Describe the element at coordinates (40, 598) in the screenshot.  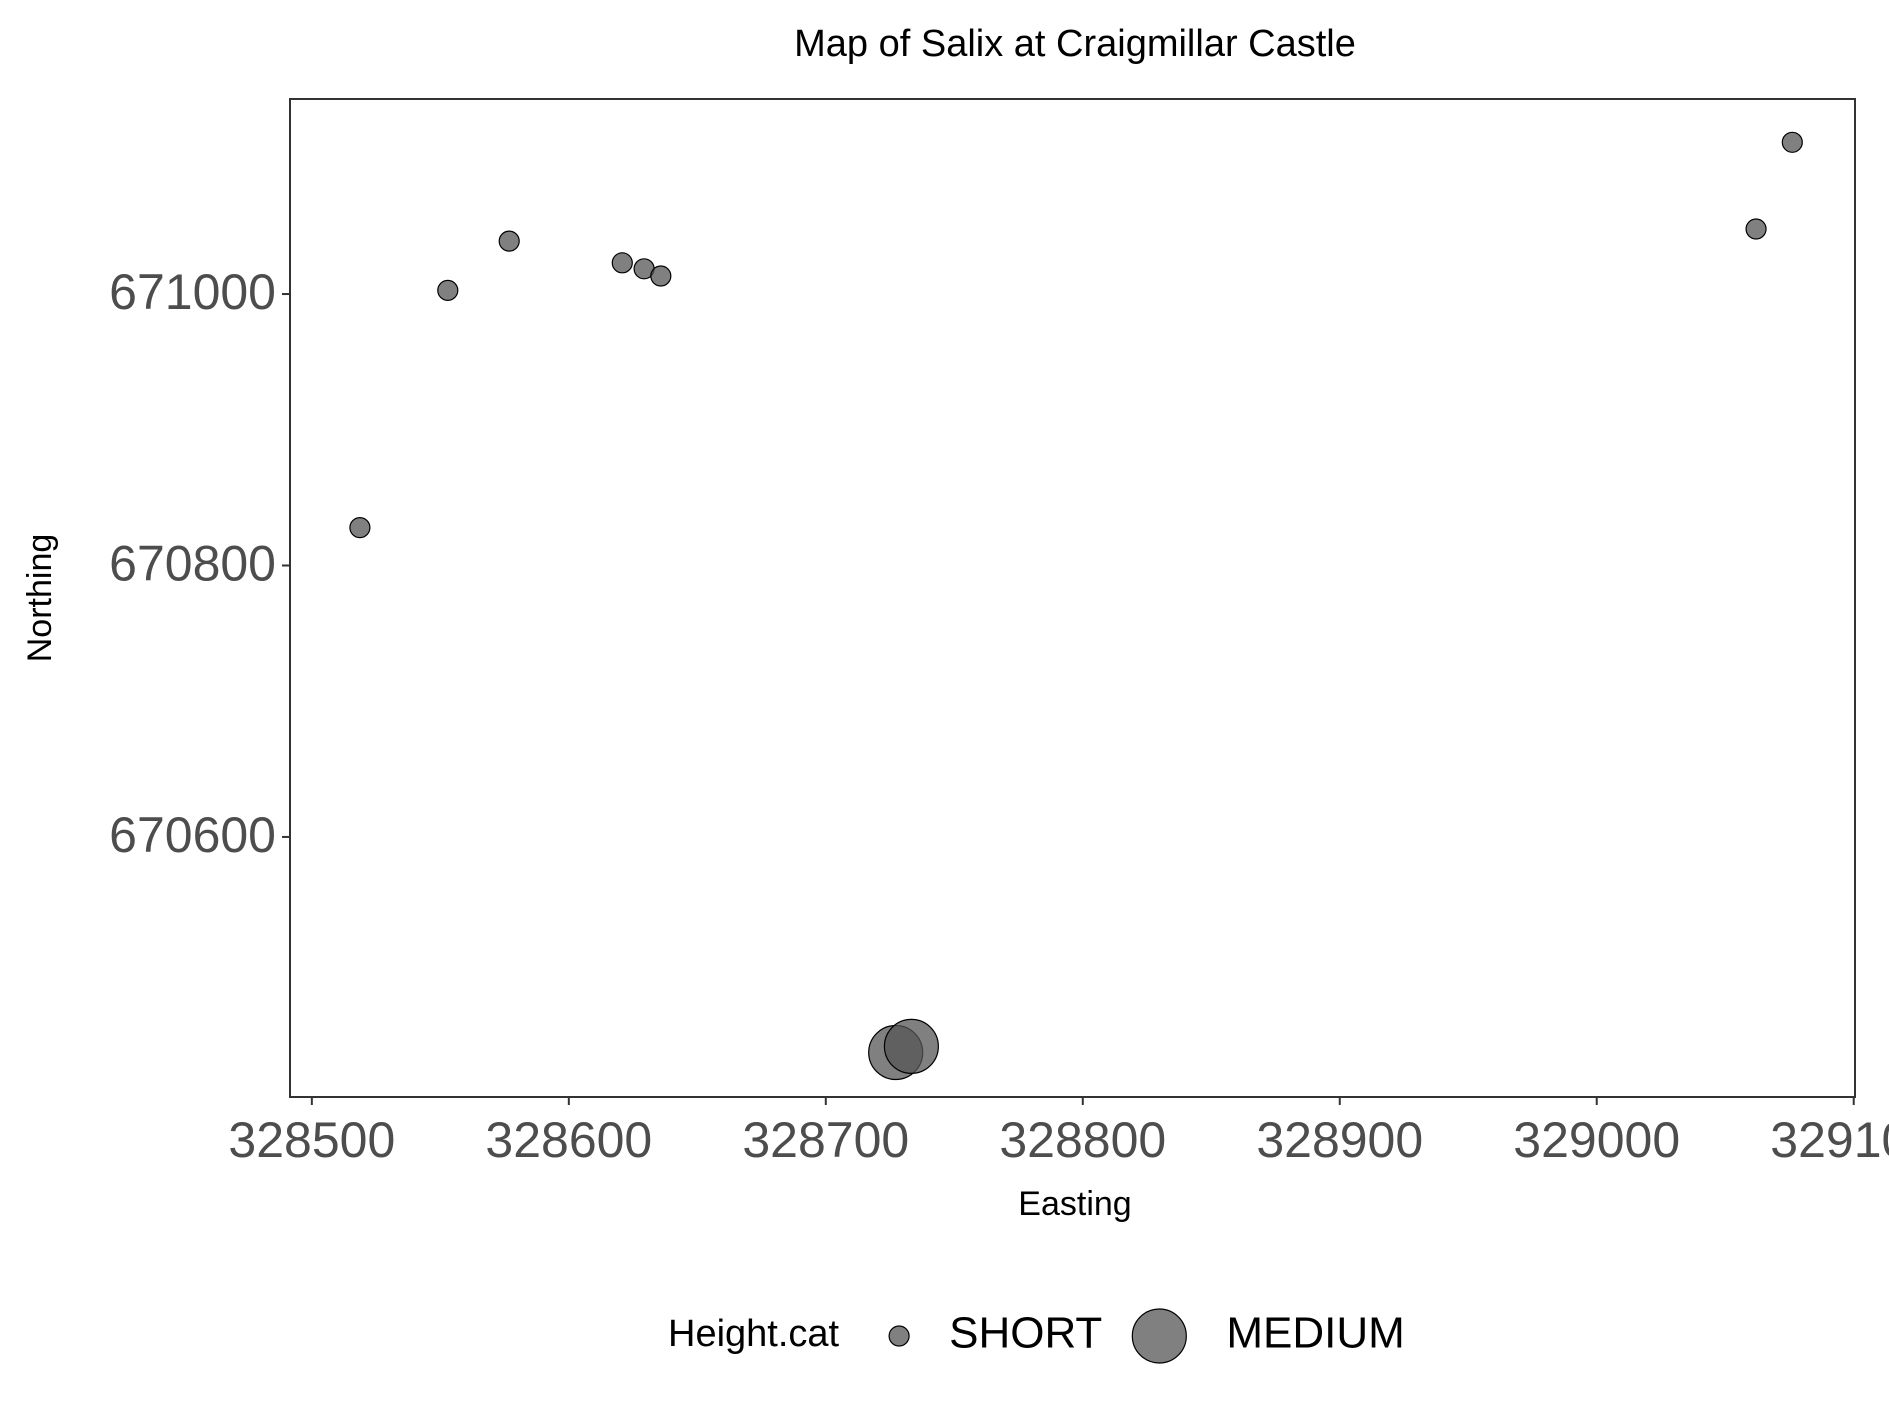
I see `y-axis-title: Northing` at that location.